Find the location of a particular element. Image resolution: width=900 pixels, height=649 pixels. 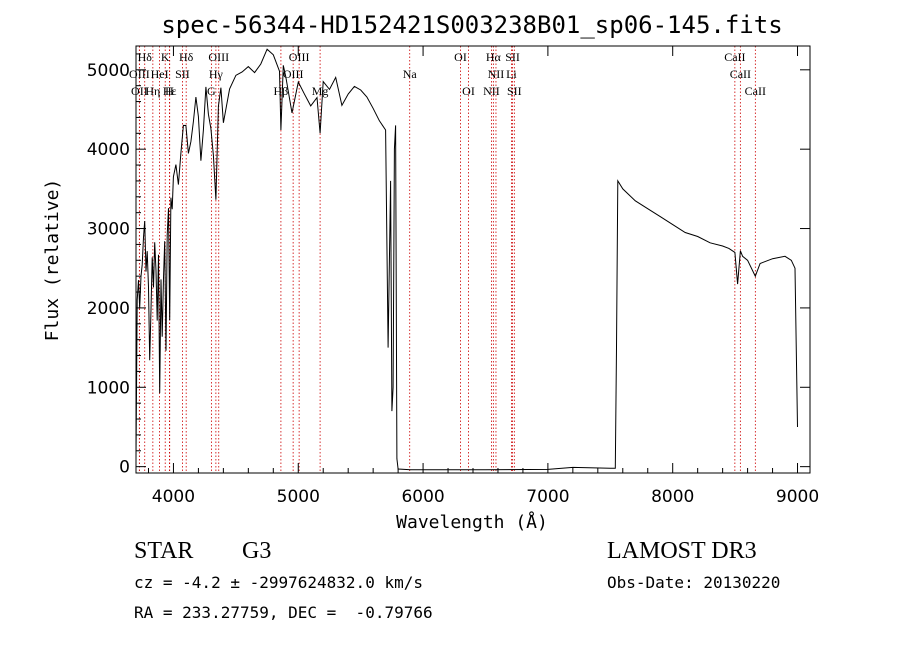

line-label: HeI is located at coordinates (160, 74).